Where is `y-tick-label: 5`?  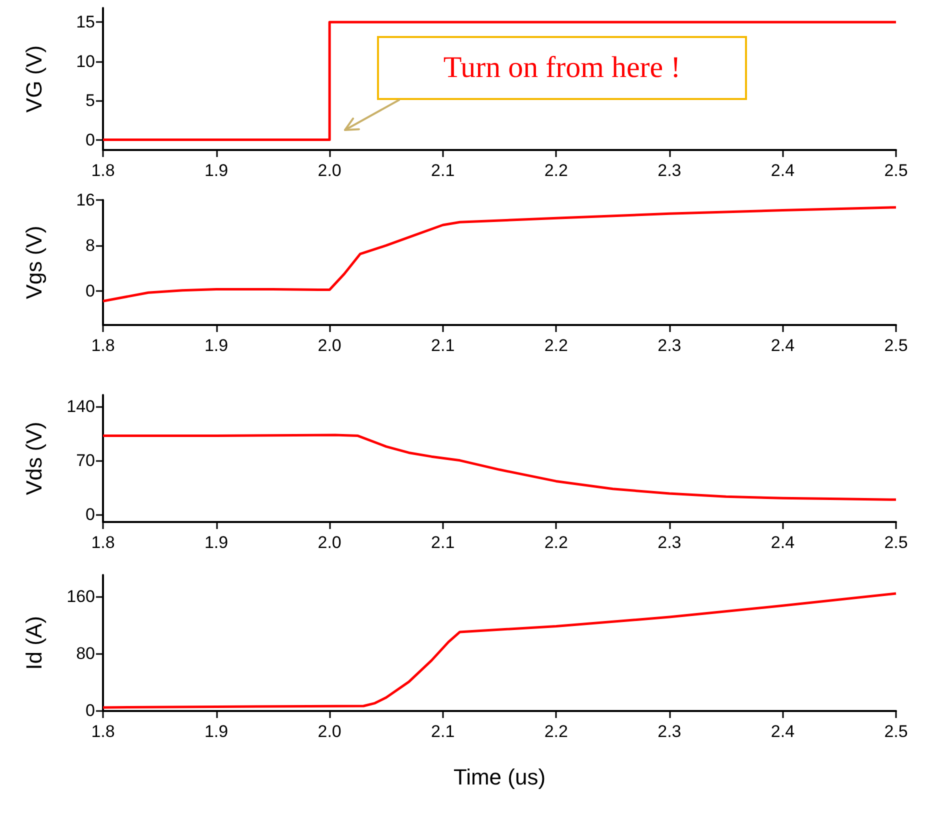 y-tick-label: 5 is located at coordinates (90, 100).